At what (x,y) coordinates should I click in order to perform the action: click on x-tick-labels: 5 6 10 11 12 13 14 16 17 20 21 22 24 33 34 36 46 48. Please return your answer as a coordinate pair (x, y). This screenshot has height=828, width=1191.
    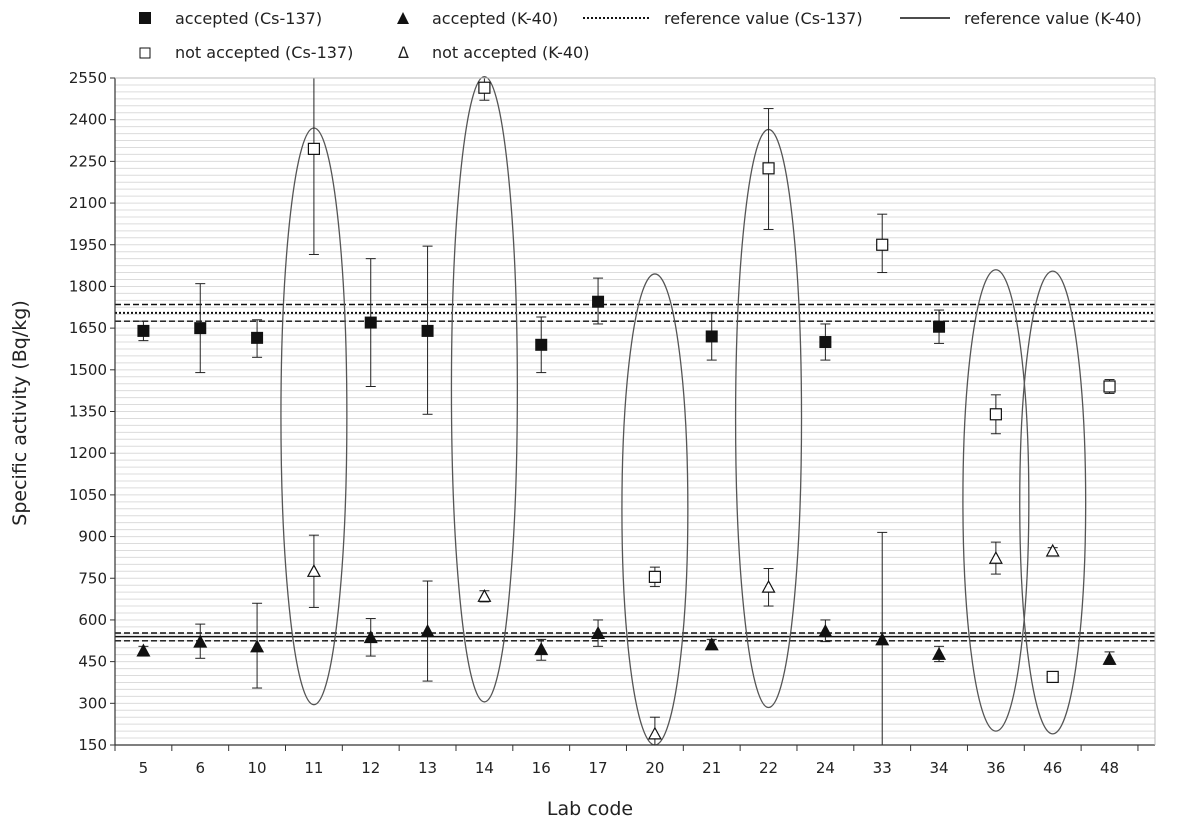
    Looking at the image, I should click on (629, 768).